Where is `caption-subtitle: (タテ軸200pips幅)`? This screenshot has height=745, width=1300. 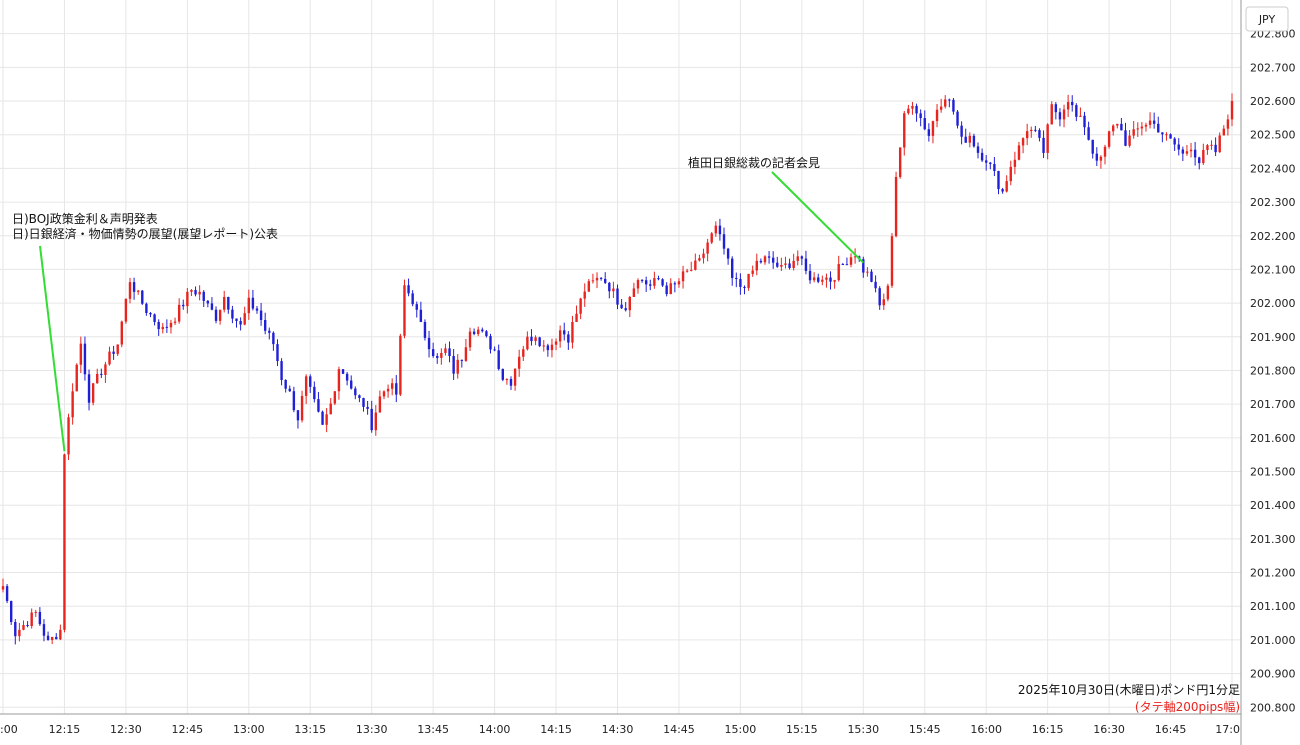 caption-subtitle: (タテ軸200pips幅) is located at coordinates (1187, 707).